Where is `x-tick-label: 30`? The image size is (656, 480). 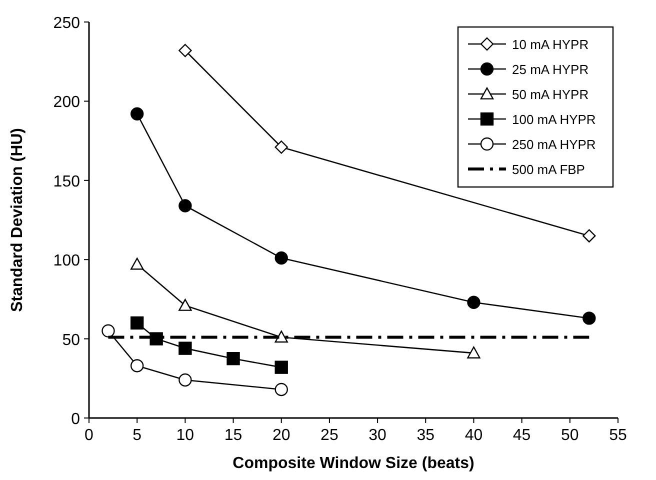 x-tick-label: 30 is located at coordinates (377, 435).